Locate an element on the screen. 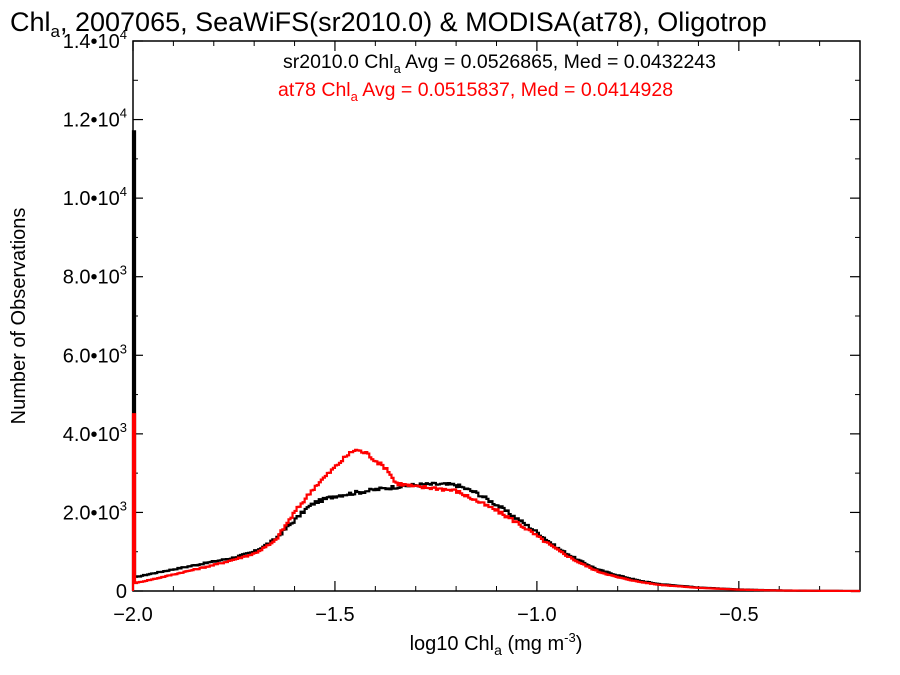 The width and height of the screenshot is (900, 675). title-prefix: Chl is located at coordinates (30, 22).